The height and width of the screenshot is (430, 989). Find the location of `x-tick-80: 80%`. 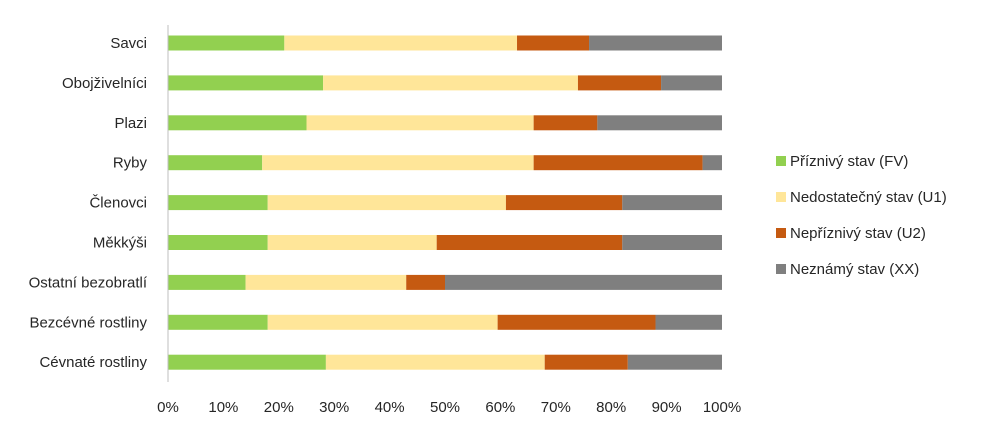

x-tick-80: 80% is located at coordinates (611, 407).